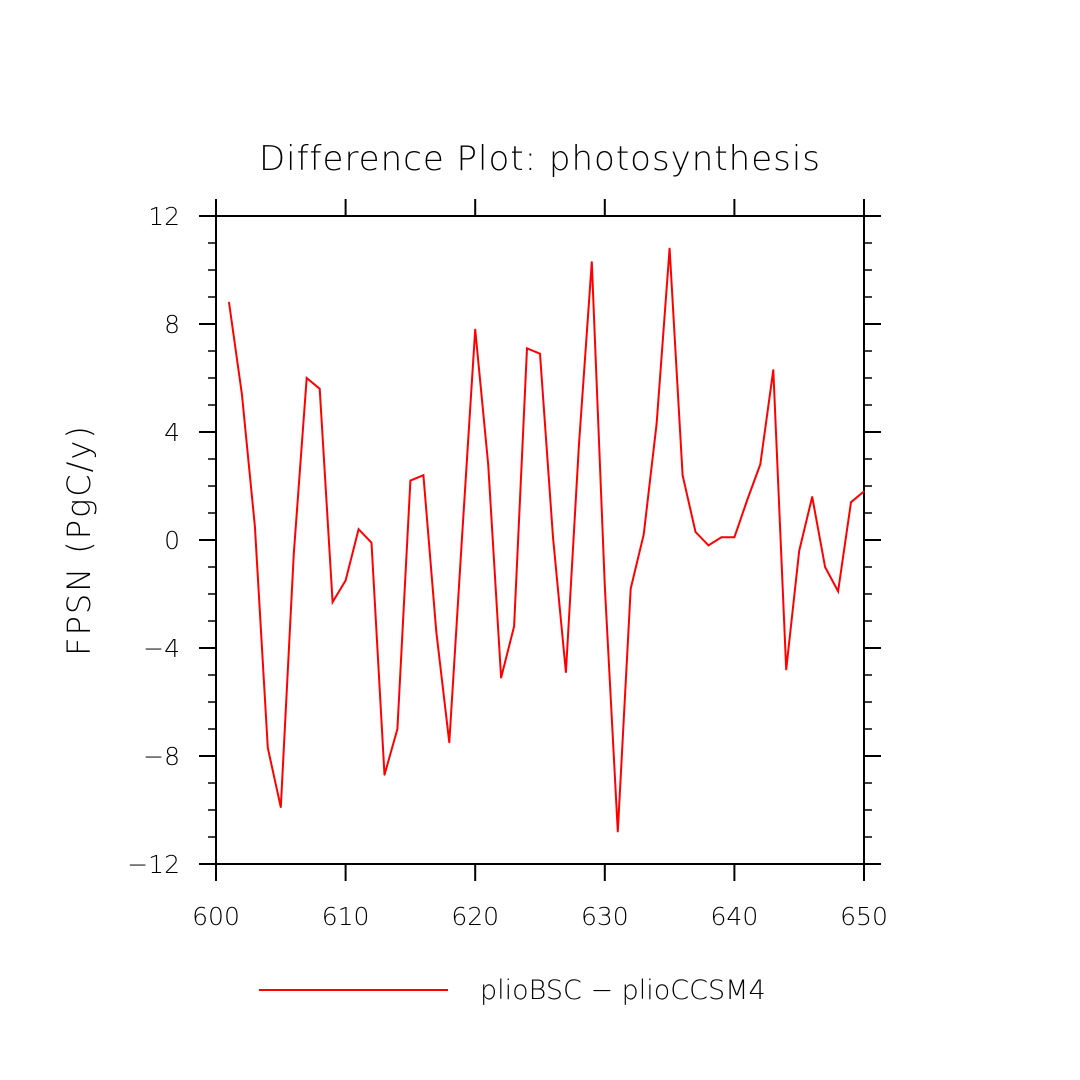 The image size is (1080, 1080). Describe the element at coordinates (623, 990) in the screenshot. I see `legend-label: plioBSC − plioCCSM4` at that location.